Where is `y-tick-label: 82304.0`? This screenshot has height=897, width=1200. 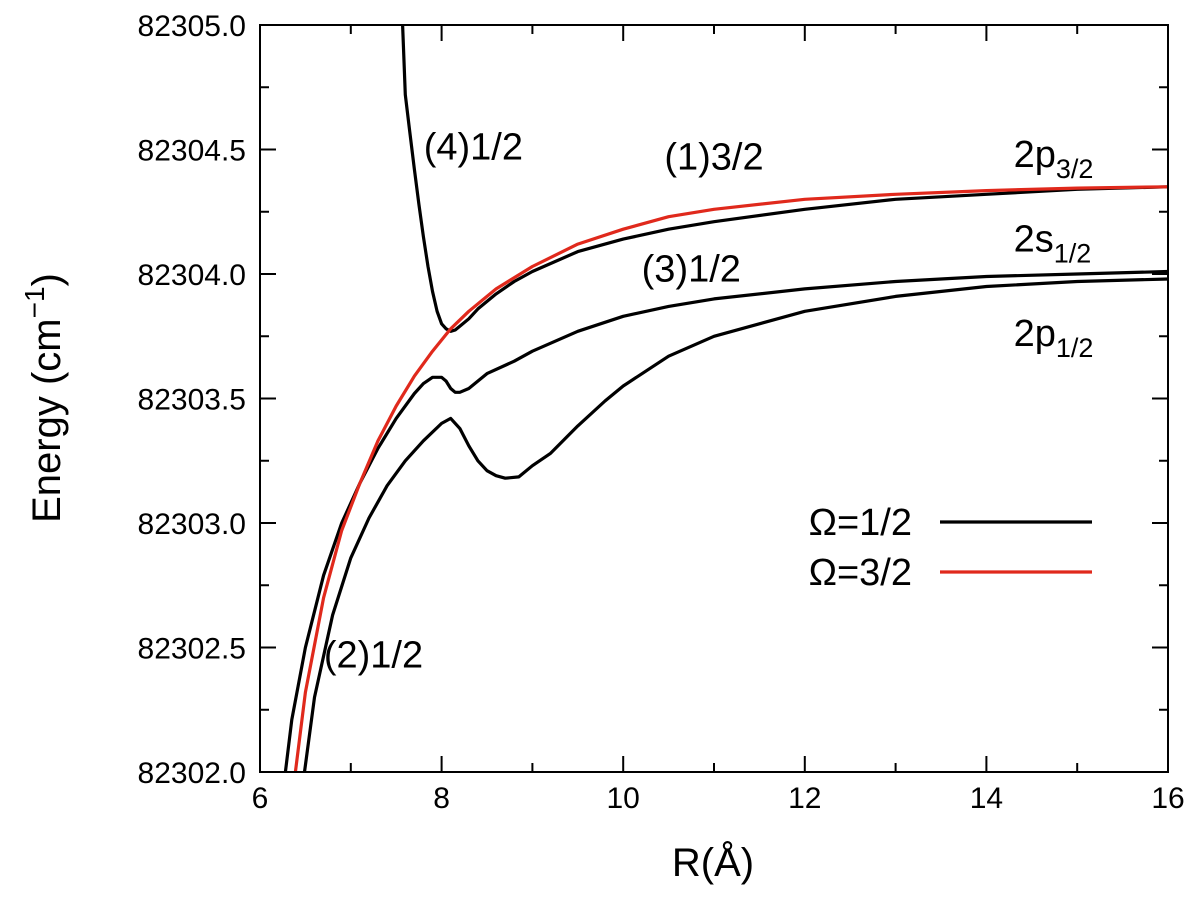 y-tick-label: 82304.0 is located at coordinates (192, 275).